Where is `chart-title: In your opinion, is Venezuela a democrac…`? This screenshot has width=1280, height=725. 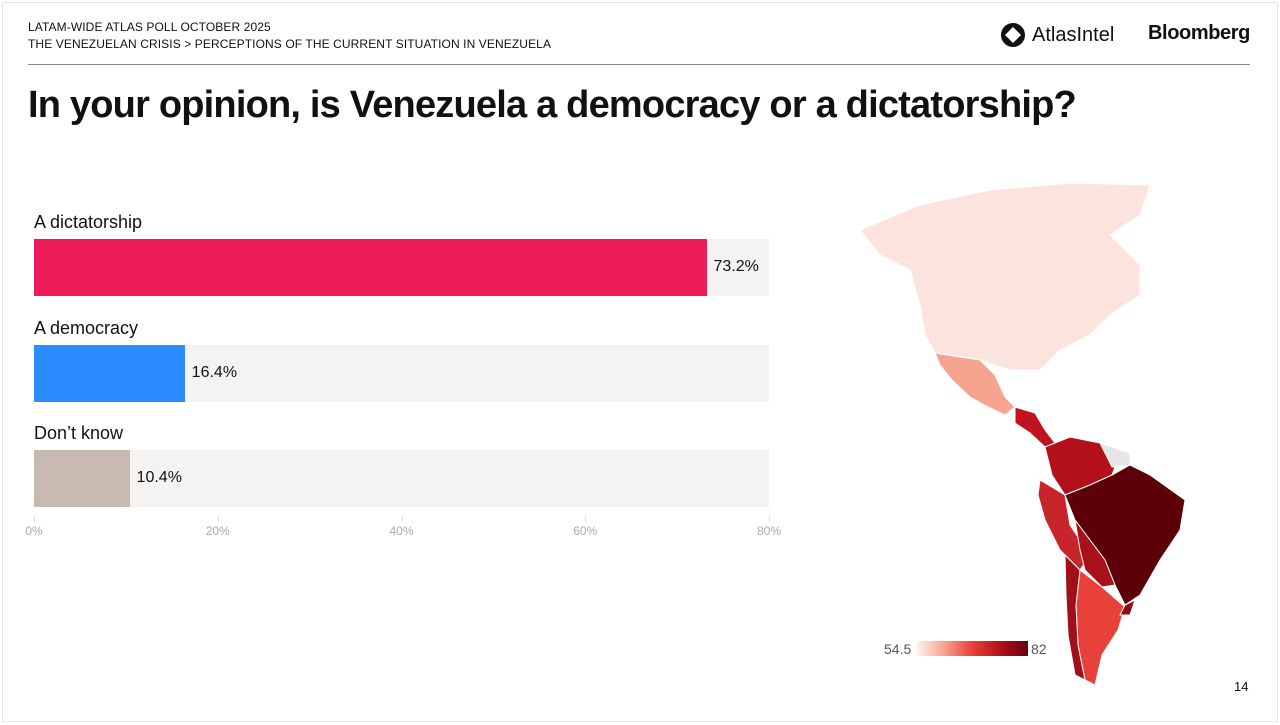 chart-title: In your opinion, is Venezuela a democrac… is located at coordinates (552, 105).